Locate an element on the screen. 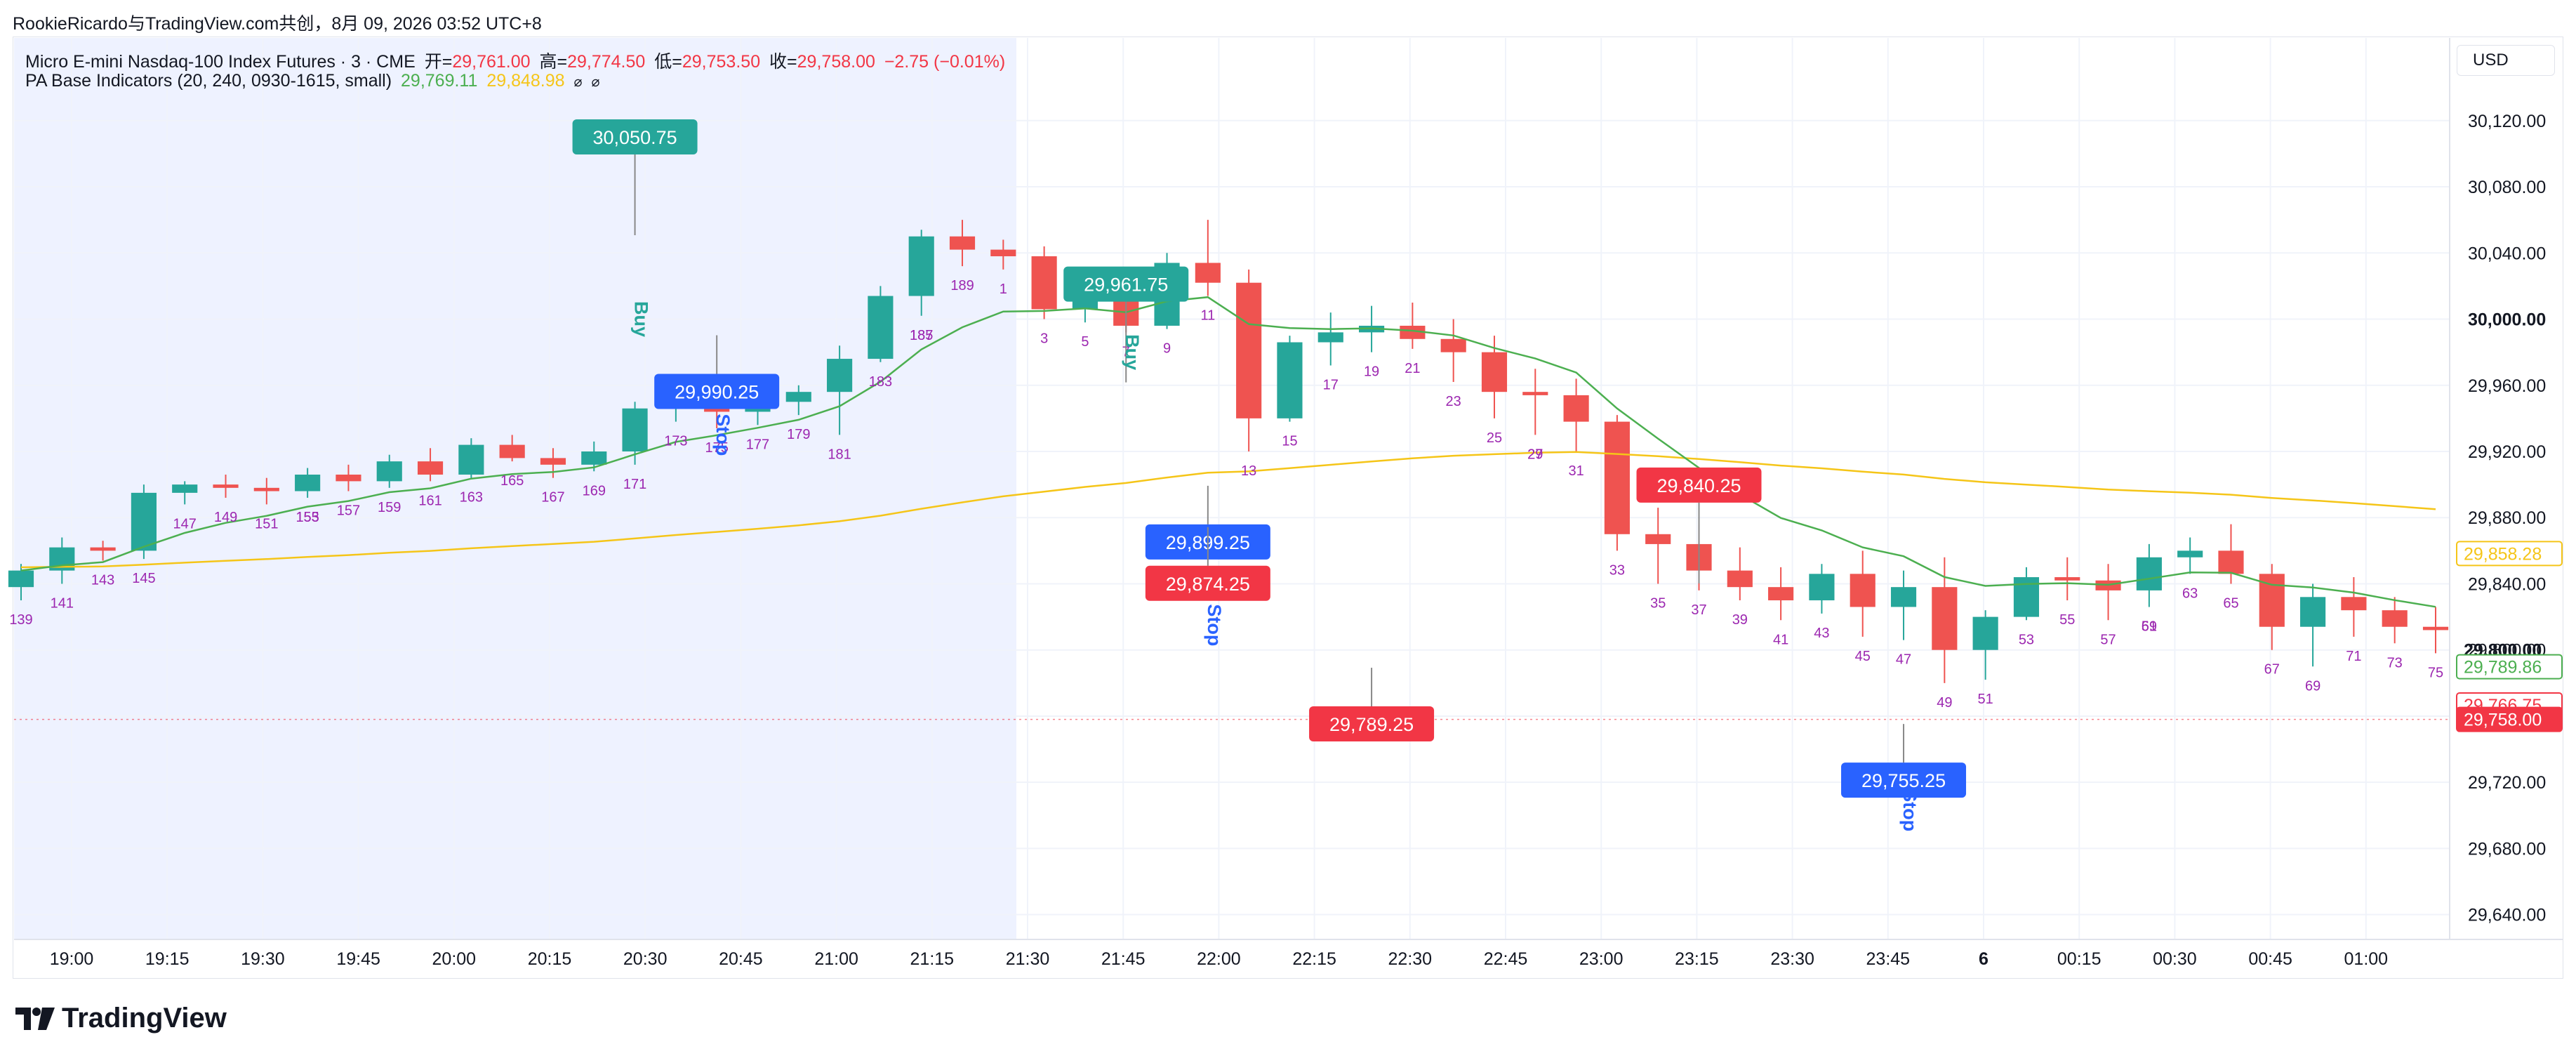  change-value: −2.75 (−0.01%) is located at coordinates (945, 62).